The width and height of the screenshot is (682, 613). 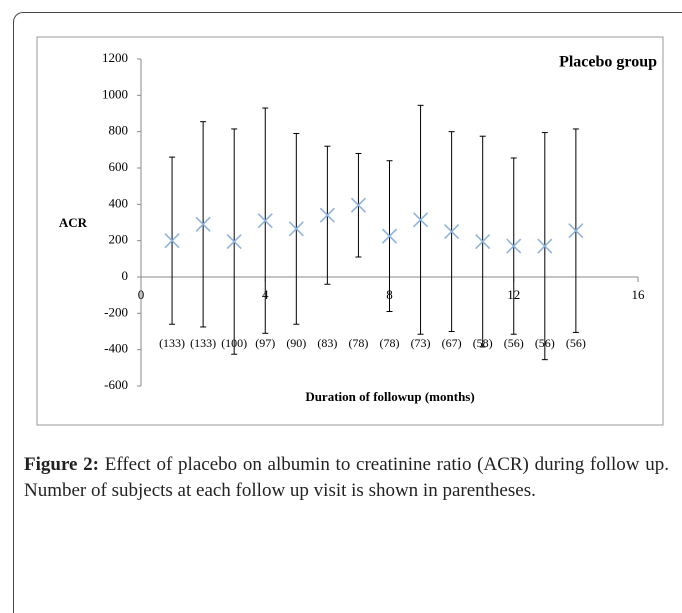 I want to click on y-tick-label: -600, so click(x=116, y=384).